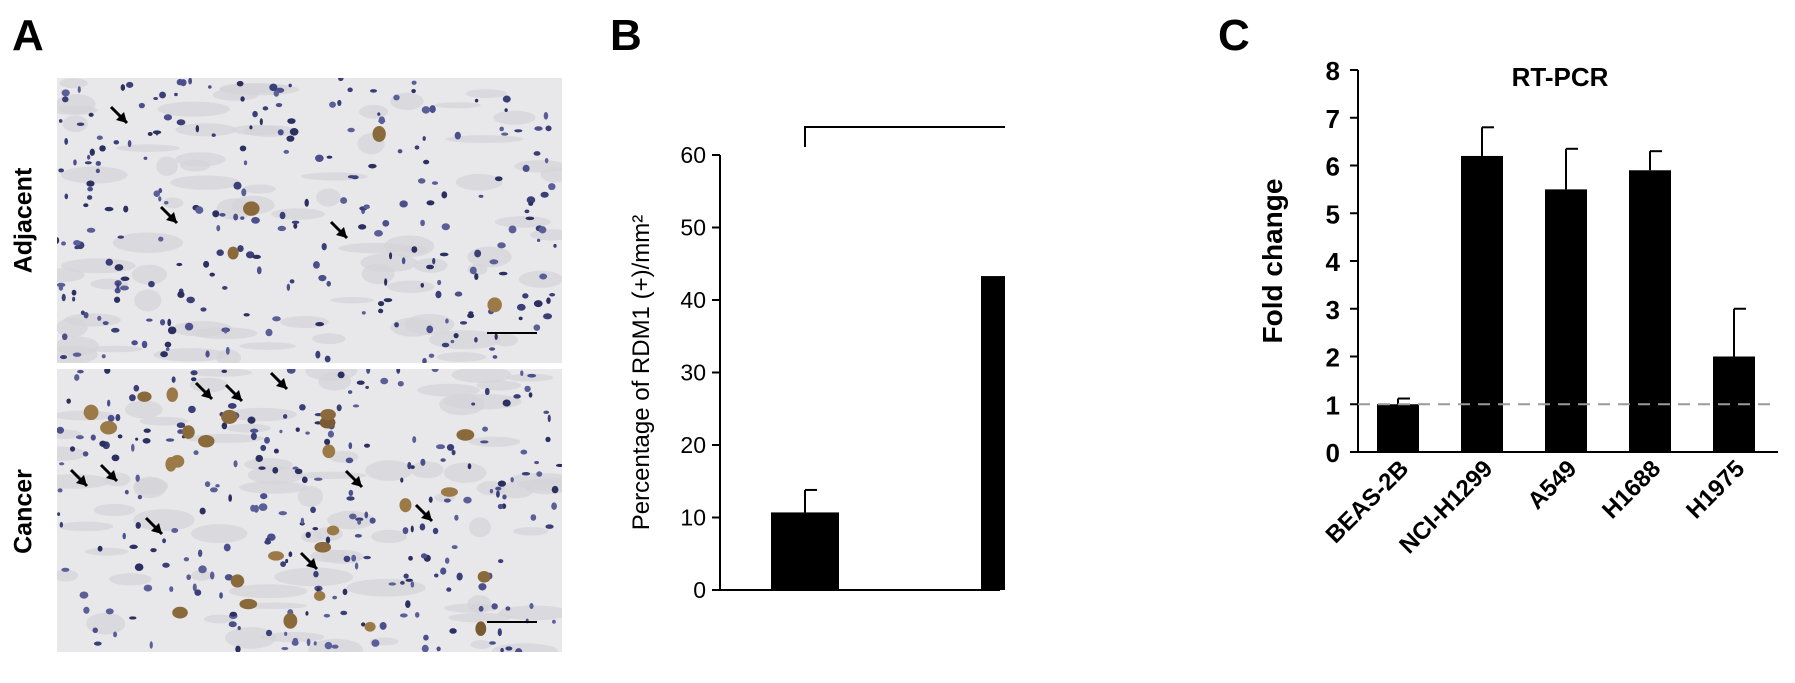 This screenshot has width=1795, height=683. Describe the element at coordinates (1482, 303) in the screenshot. I see `bar-nci-h1299` at that location.